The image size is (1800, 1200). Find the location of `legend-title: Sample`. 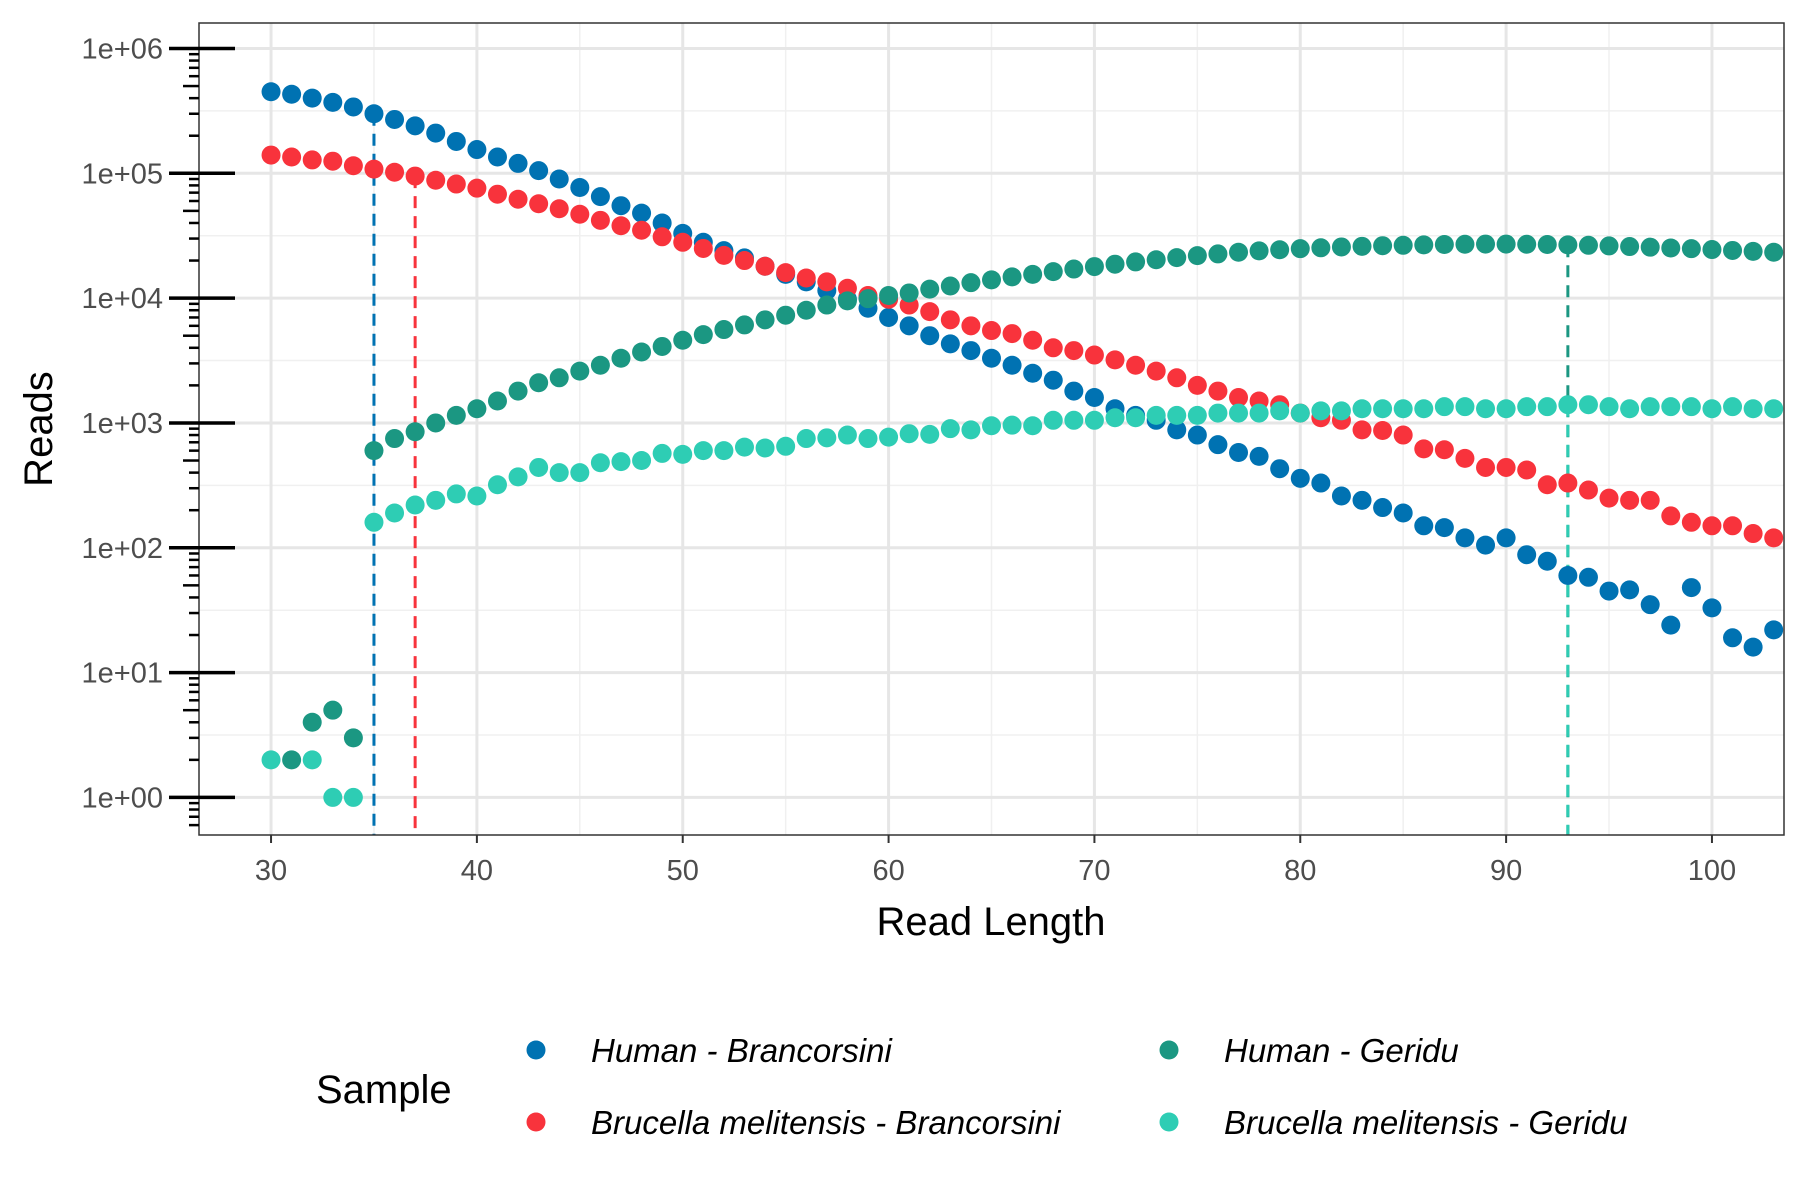

legend-title: Sample is located at coordinates (384, 1090).